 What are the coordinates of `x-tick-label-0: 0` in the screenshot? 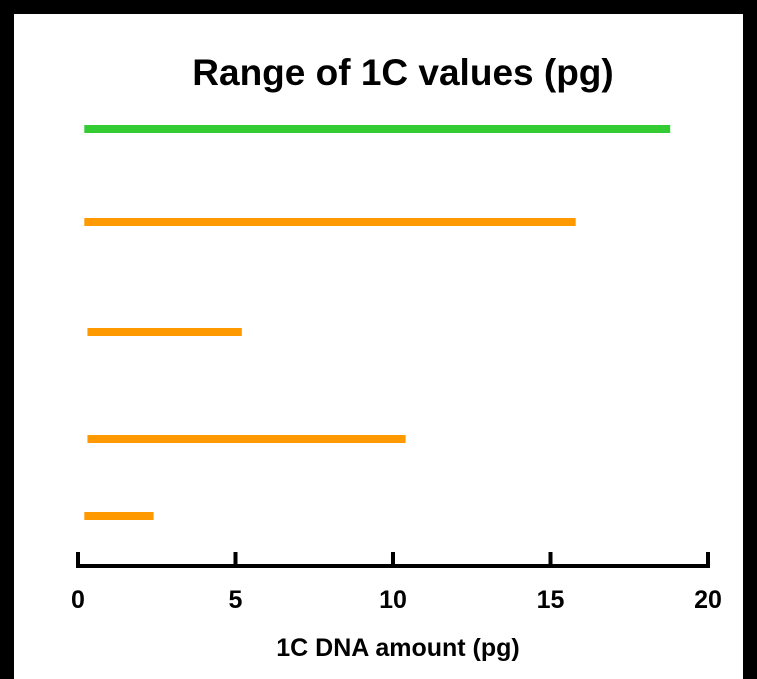 It's located at (78, 600).